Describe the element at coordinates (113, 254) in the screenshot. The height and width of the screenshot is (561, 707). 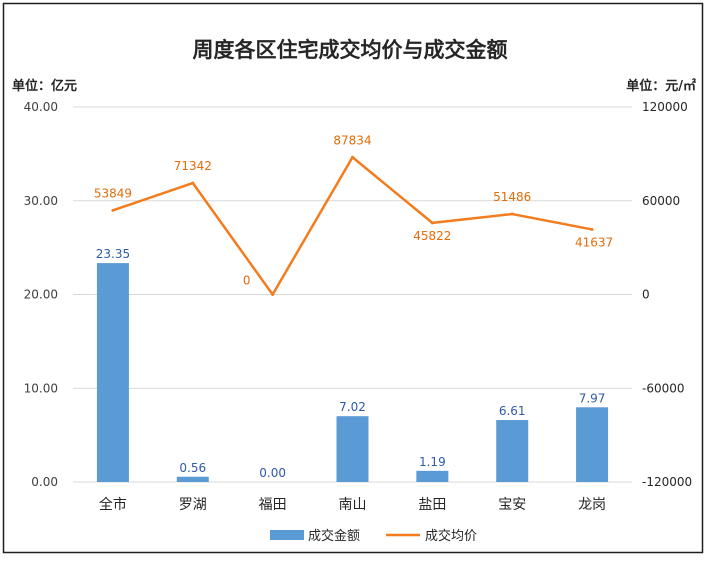
I see `bar-data-label: 23.35` at that location.